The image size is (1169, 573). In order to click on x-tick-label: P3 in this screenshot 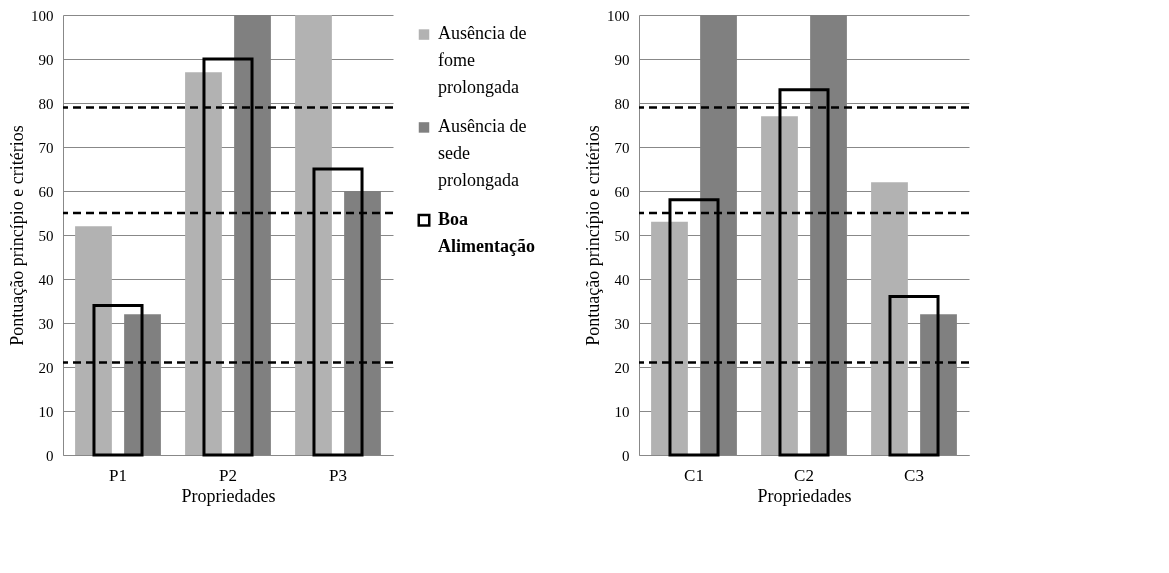, I will do `click(338, 475)`.